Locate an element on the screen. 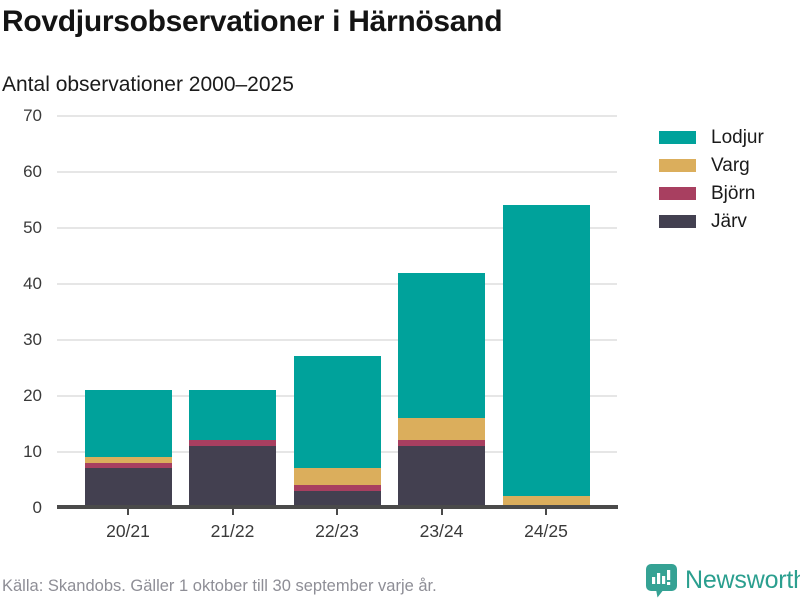 The width and height of the screenshot is (800, 600). x-axis-line is located at coordinates (337, 507).